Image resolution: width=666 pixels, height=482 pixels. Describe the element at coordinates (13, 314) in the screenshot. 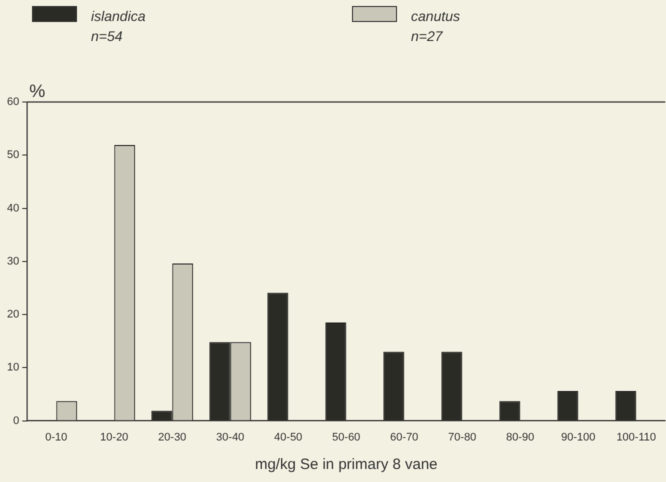

I see `y-tick-label: 20` at that location.